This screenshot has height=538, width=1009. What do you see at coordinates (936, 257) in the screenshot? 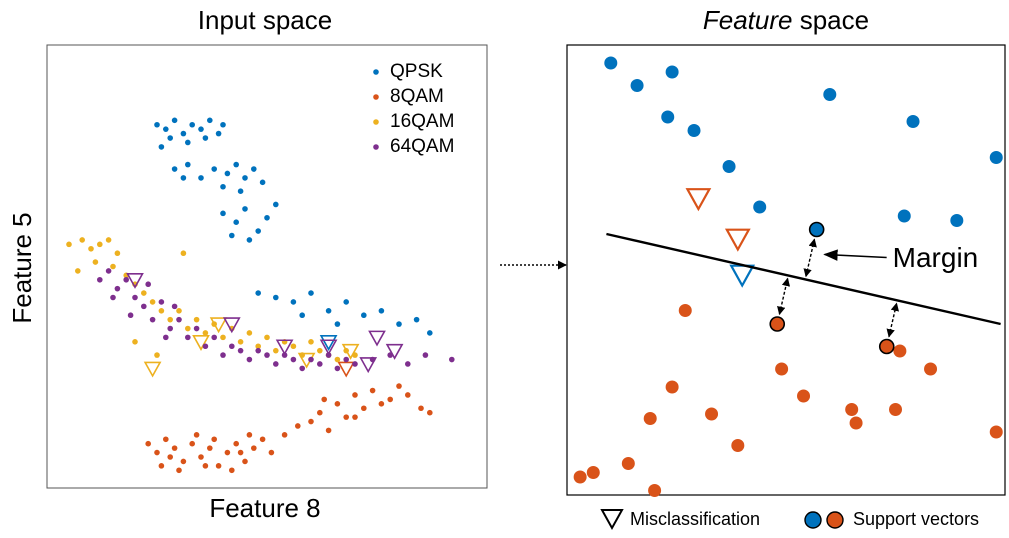
I see `annotation: Margin` at bounding box center [936, 257].